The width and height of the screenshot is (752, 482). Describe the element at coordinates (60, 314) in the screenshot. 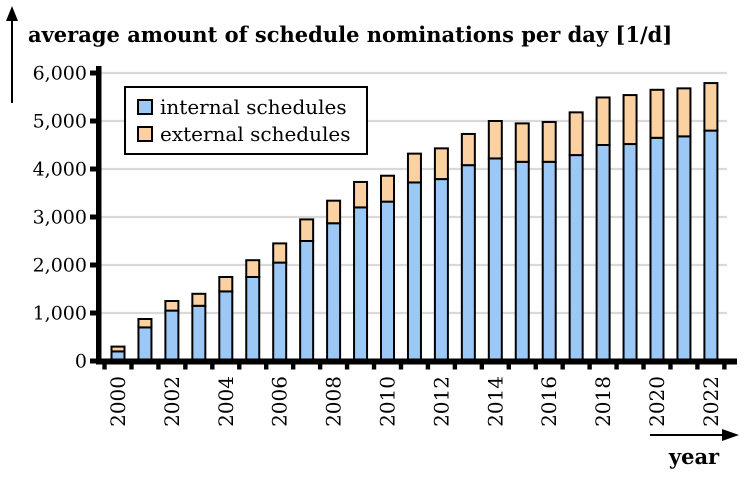

I see `y-tick-label-1000: 1,000` at that location.